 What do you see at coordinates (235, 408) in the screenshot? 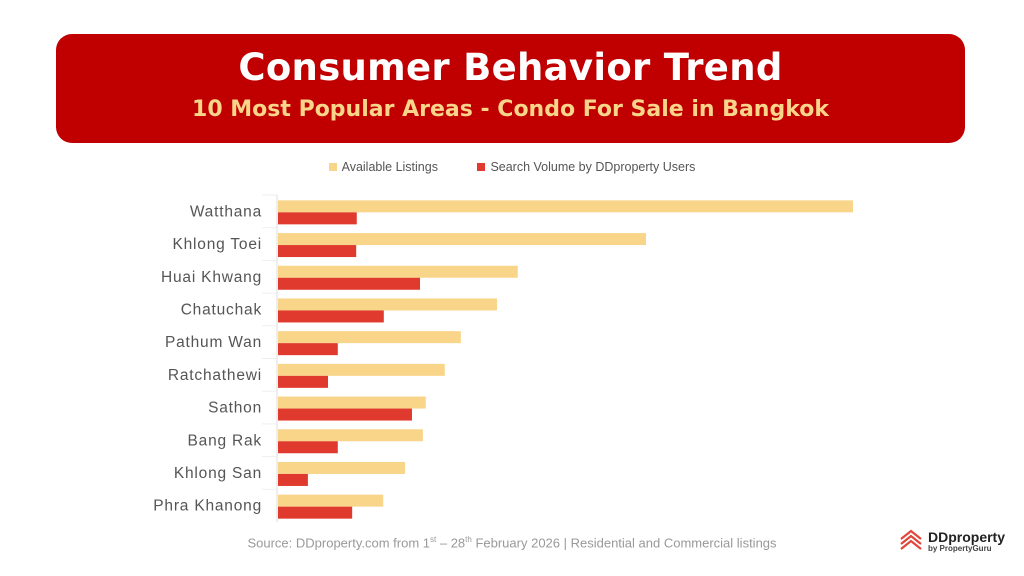
I see `category-label: Sathon` at bounding box center [235, 408].